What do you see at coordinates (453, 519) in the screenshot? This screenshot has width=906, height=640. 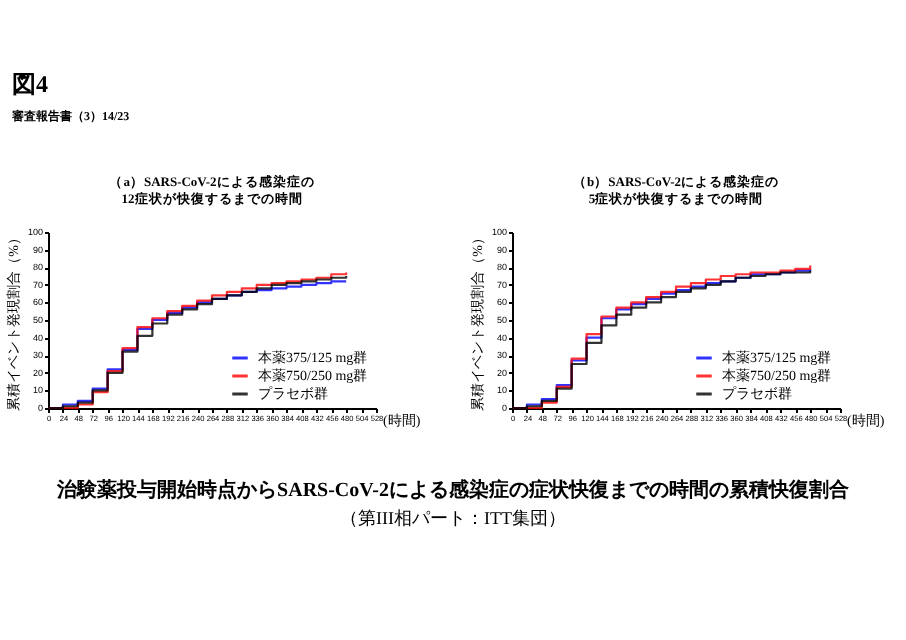 I see `text: （第III相パート：ITT集団）` at bounding box center [453, 519].